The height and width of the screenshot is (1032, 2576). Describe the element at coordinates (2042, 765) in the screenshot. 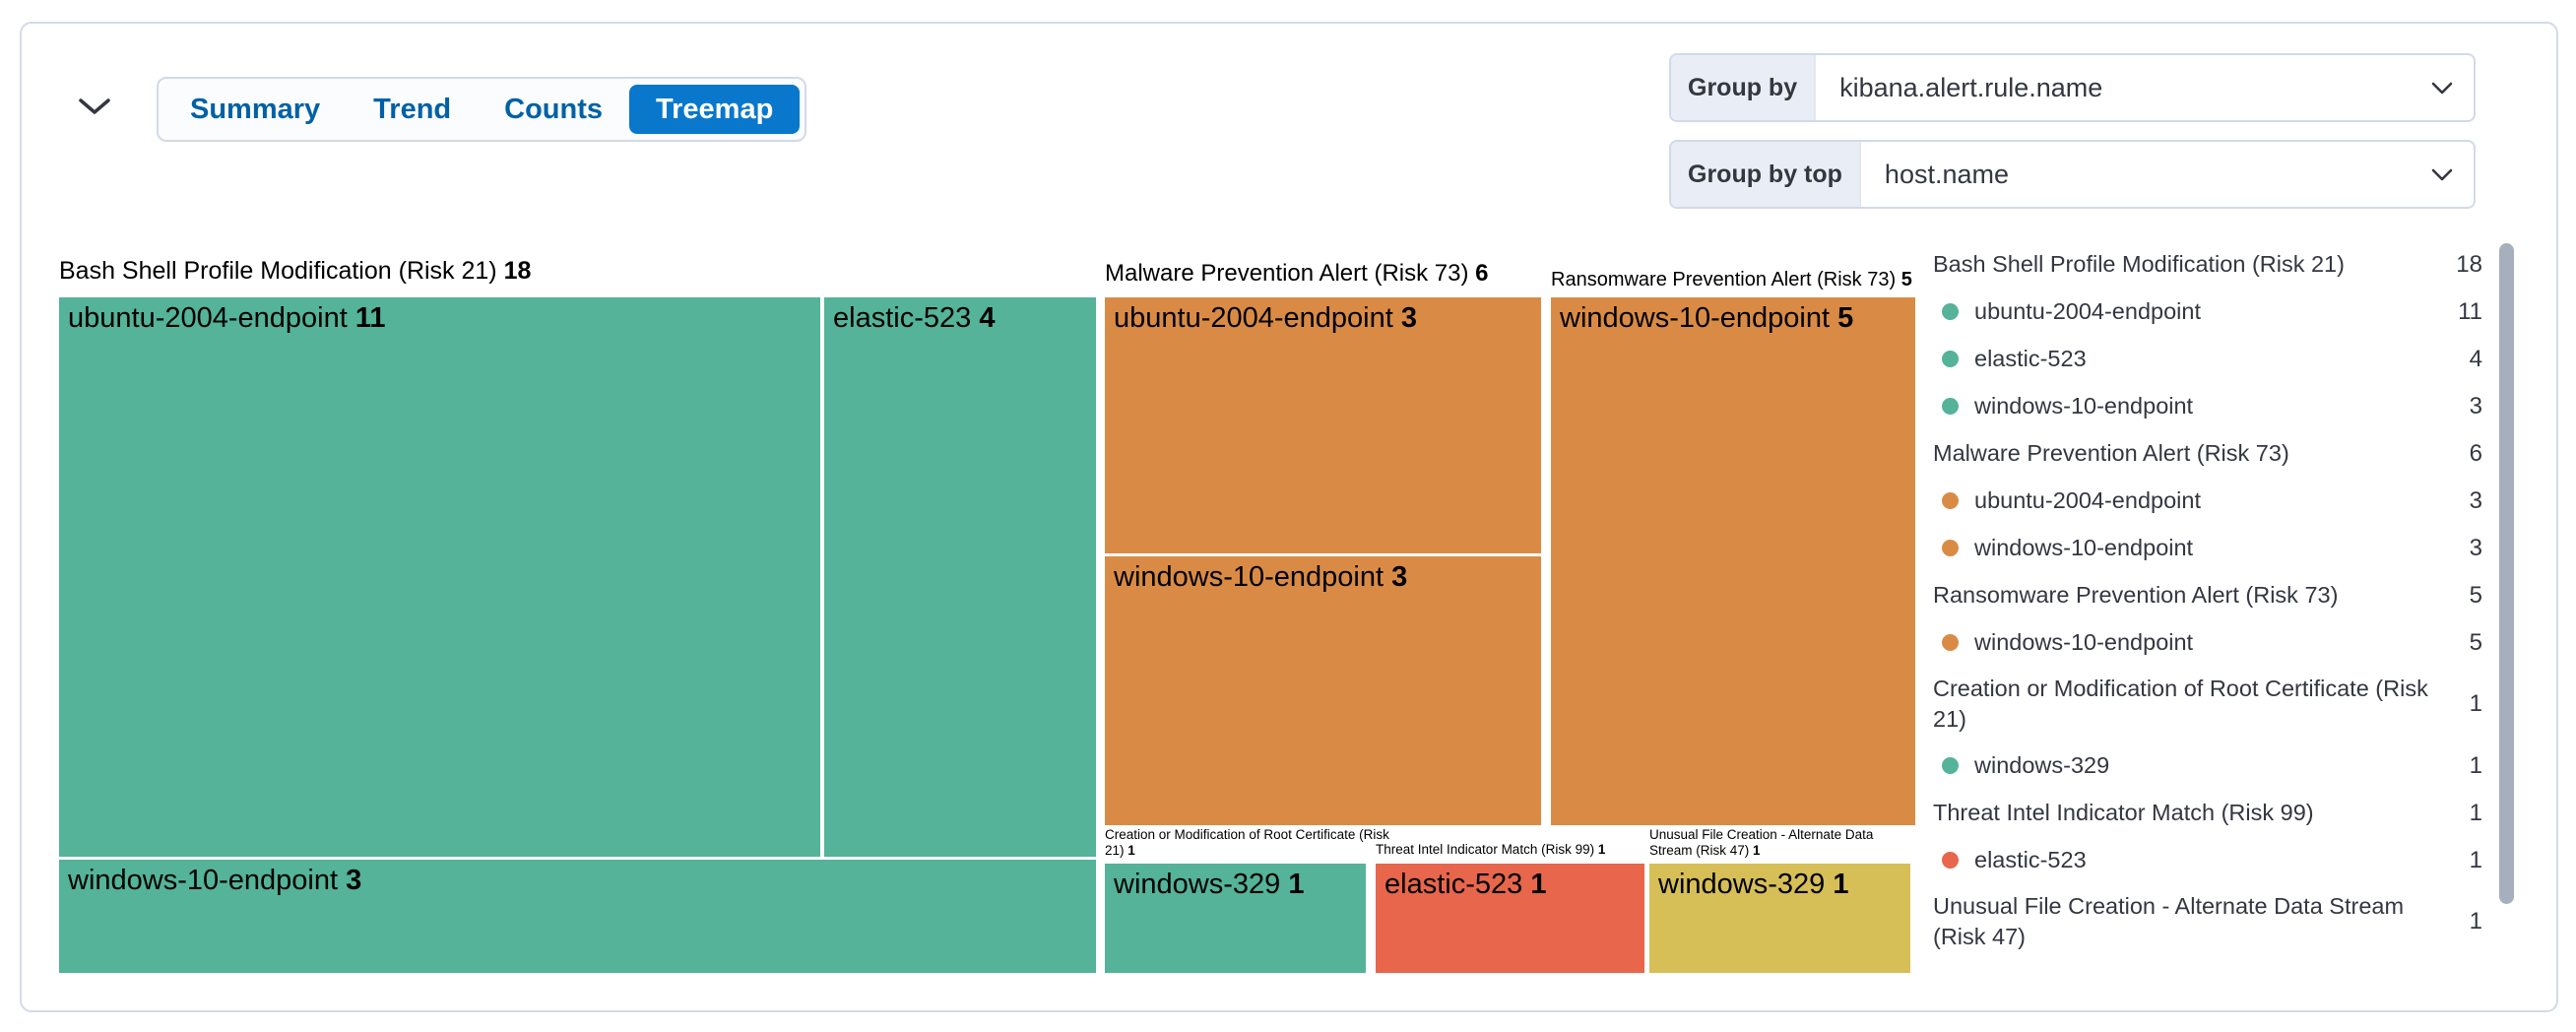

I see `legend-label: windows-329` at that location.